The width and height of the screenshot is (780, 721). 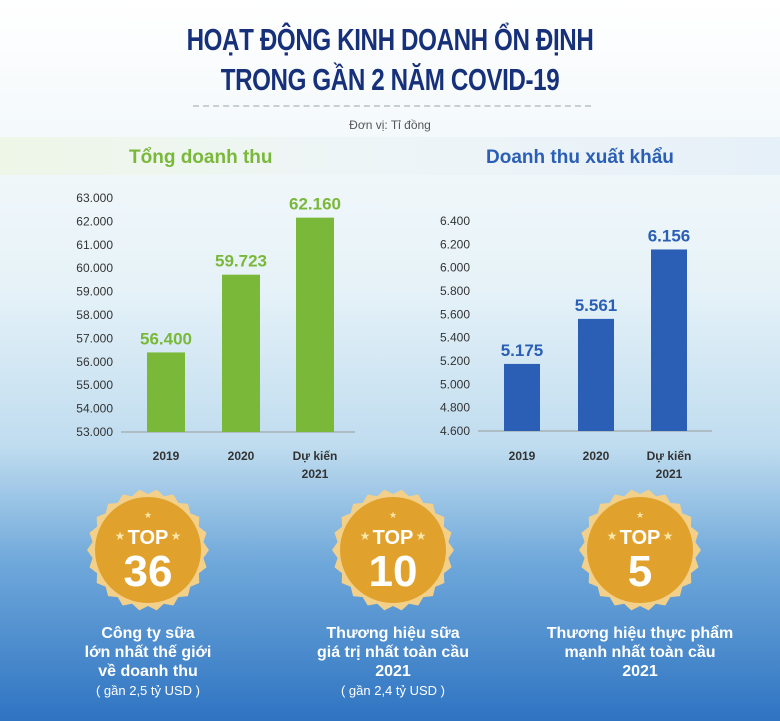 I want to click on data-label: 5.561, so click(x=596, y=305).